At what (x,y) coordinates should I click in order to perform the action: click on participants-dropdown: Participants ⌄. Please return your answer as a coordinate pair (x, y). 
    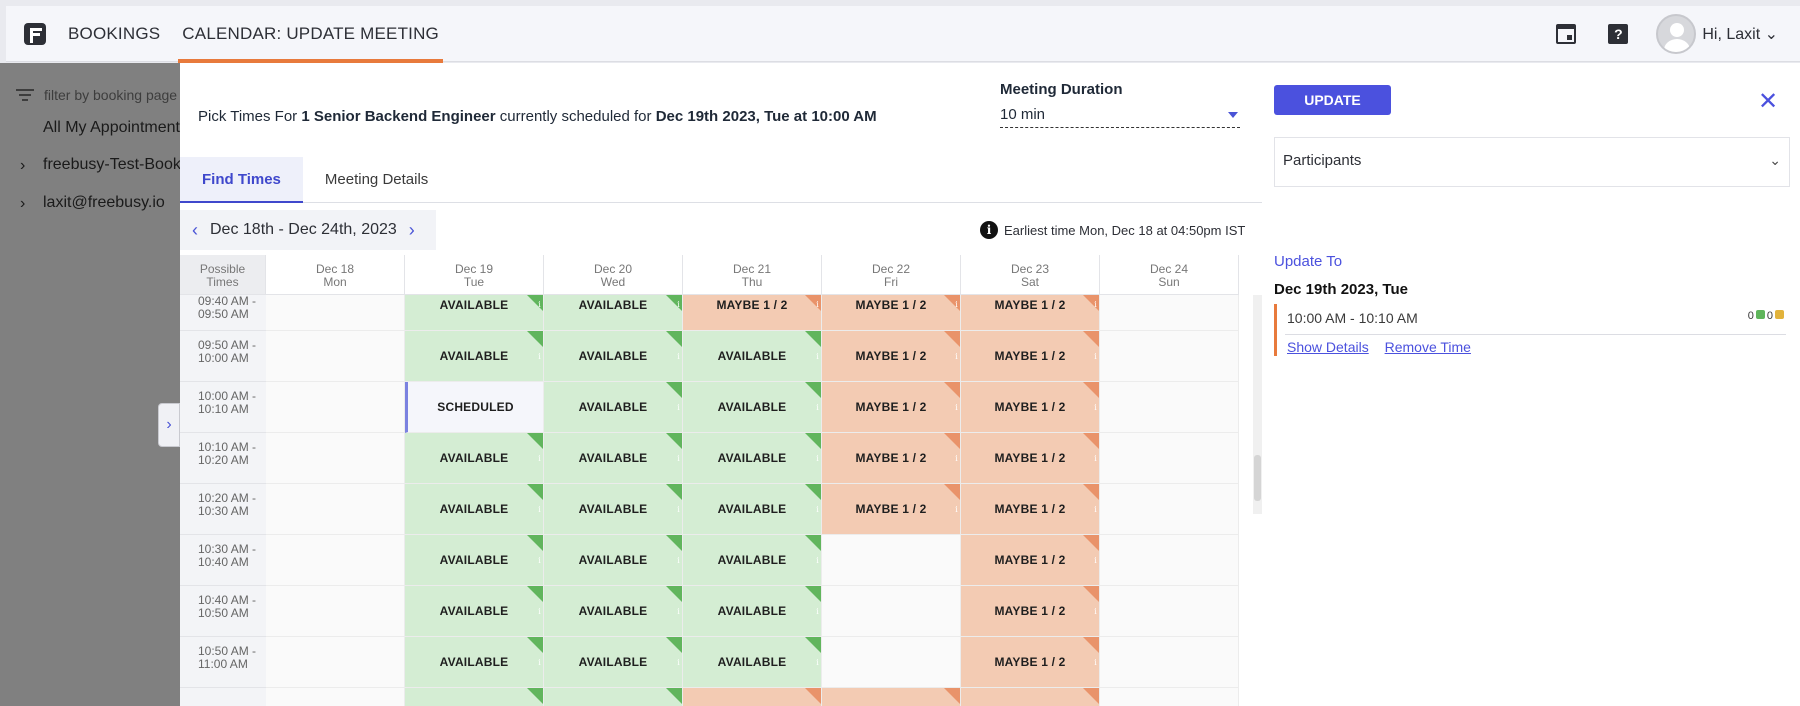
    Looking at the image, I should click on (1532, 162).